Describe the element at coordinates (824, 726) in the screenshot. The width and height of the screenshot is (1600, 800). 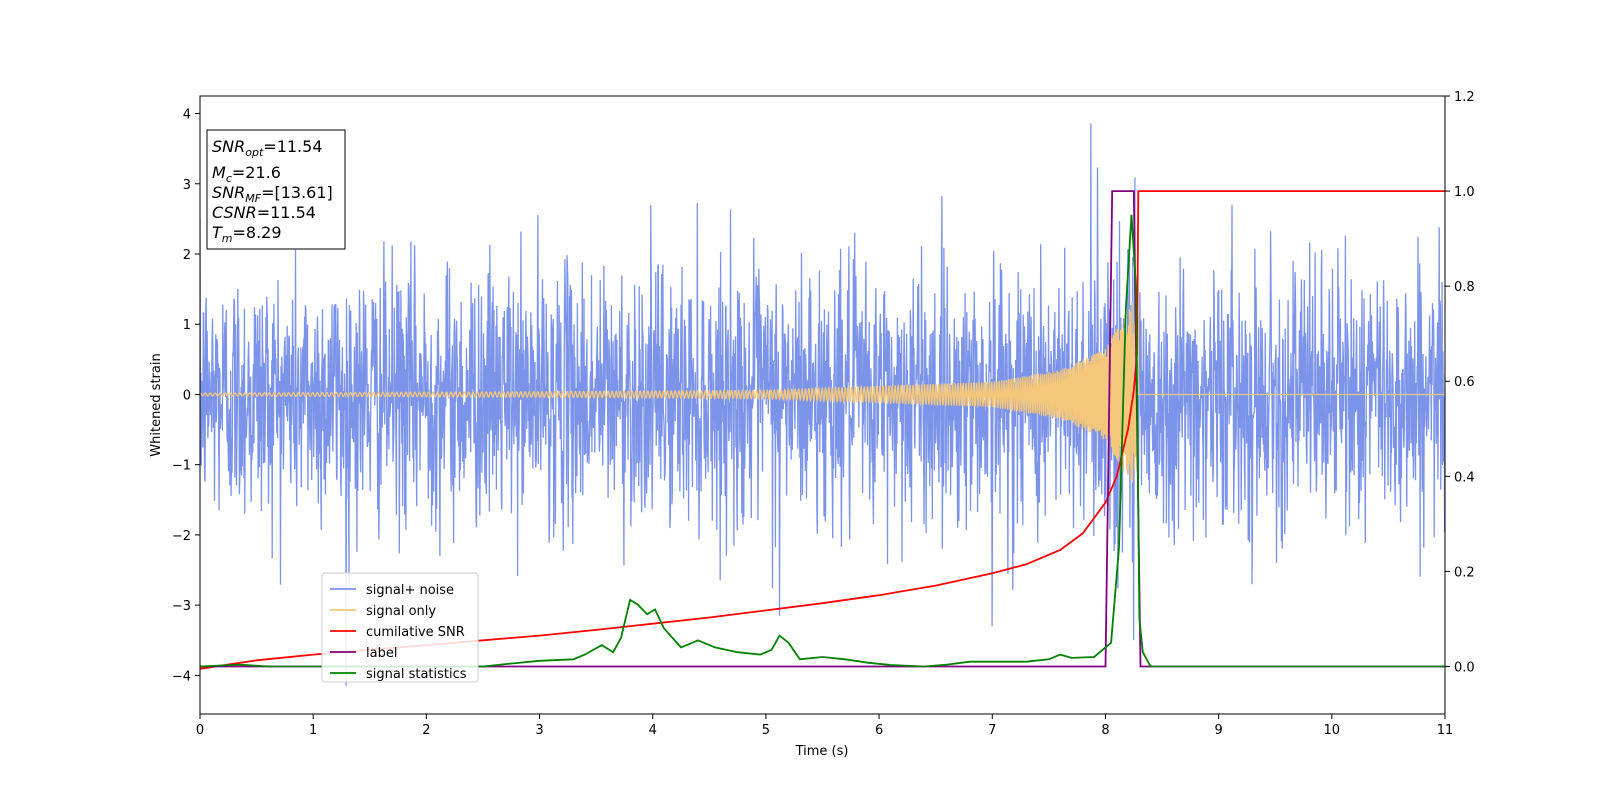
I see `x-axis-ticks: 0 1 2 3 4 5 6 7 8 9 10 11` at that location.